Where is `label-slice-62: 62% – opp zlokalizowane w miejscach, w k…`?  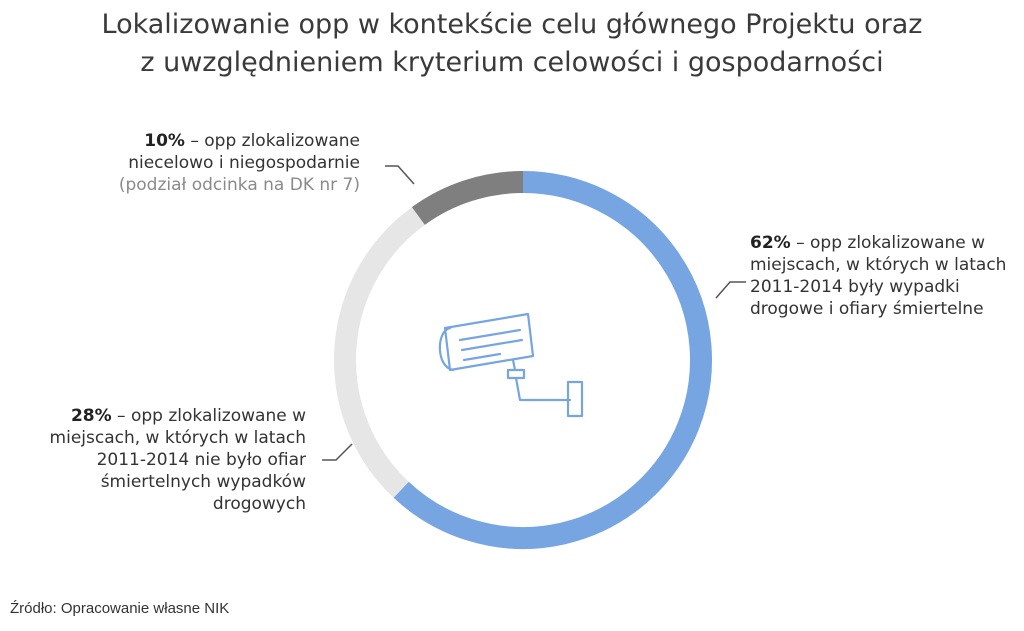 label-slice-62: 62% – opp zlokalizowane w miejscach, w k… is located at coordinates (885, 276).